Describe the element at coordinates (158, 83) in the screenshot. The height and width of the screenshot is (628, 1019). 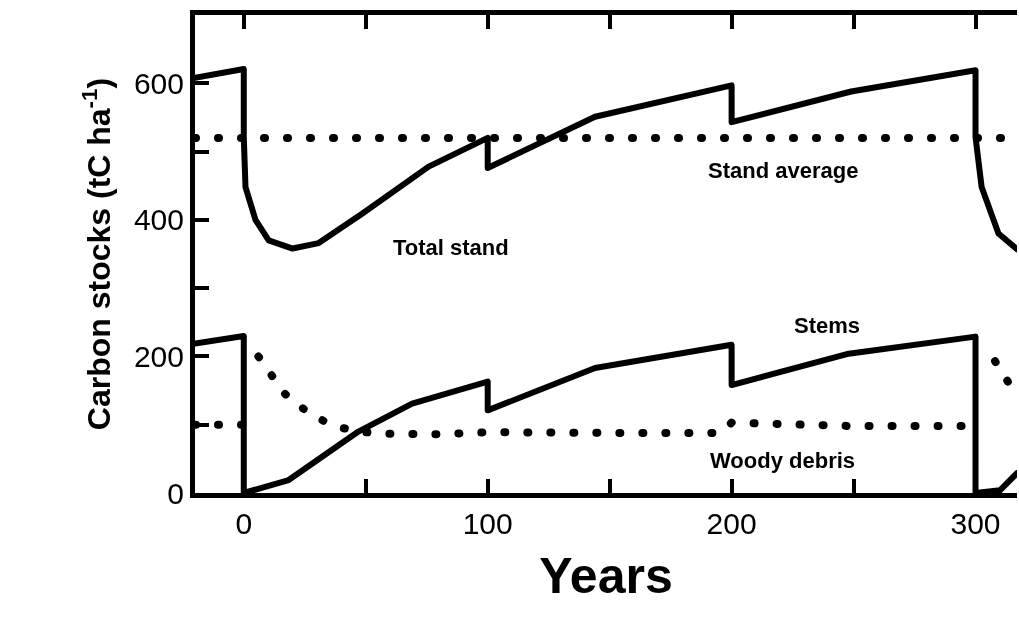
I see `y-tick-label: 600` at that location.